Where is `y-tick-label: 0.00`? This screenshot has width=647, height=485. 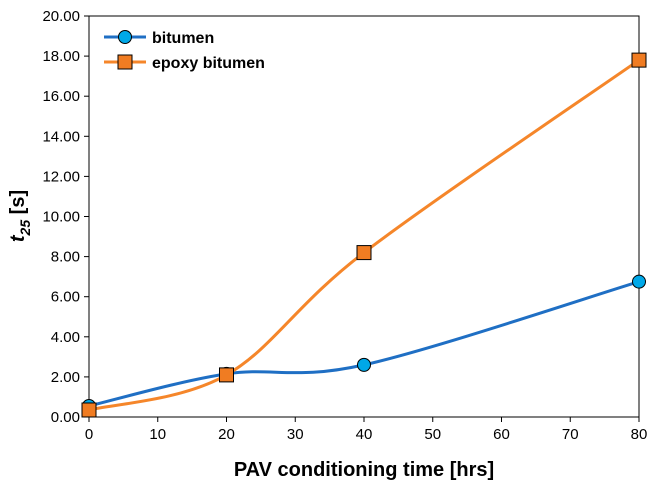
y-tick-label: 0.00 is located at coordinates (65, 417).